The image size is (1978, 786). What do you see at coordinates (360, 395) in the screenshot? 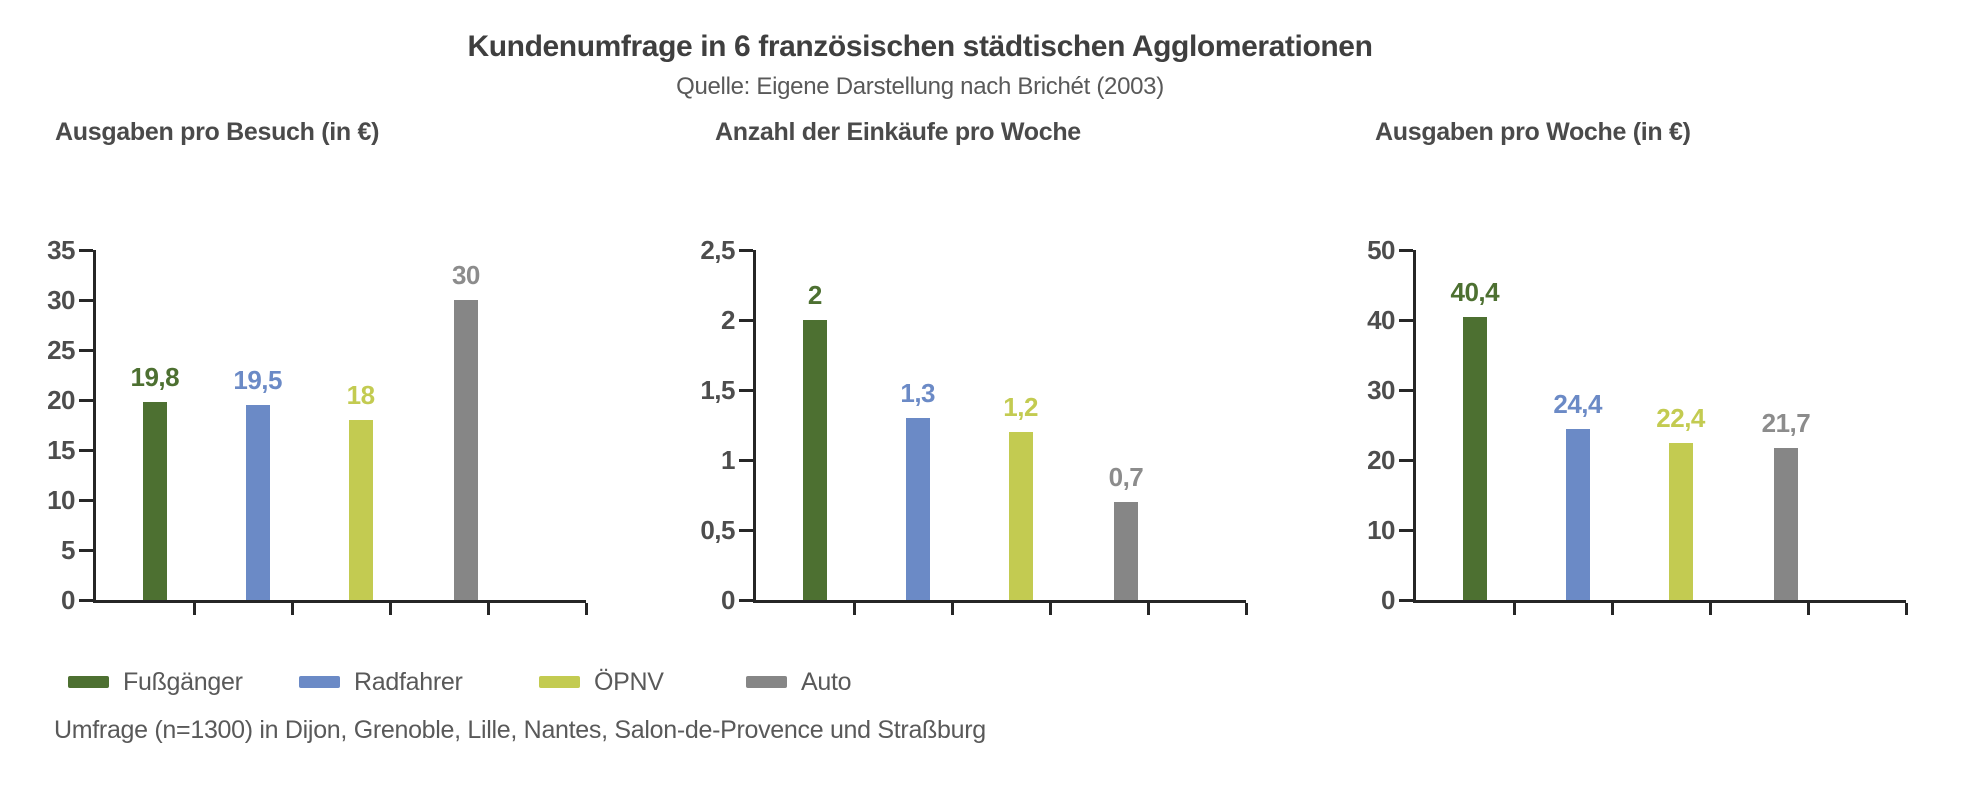
I see `bar-value-label: 18` at bounding box center [360, 395].